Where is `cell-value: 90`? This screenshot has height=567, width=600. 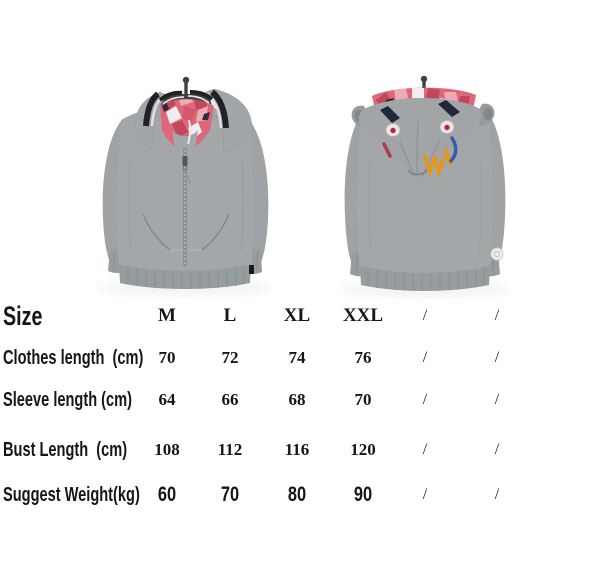
cell-value: 90 is located at coordinates (363, 494).